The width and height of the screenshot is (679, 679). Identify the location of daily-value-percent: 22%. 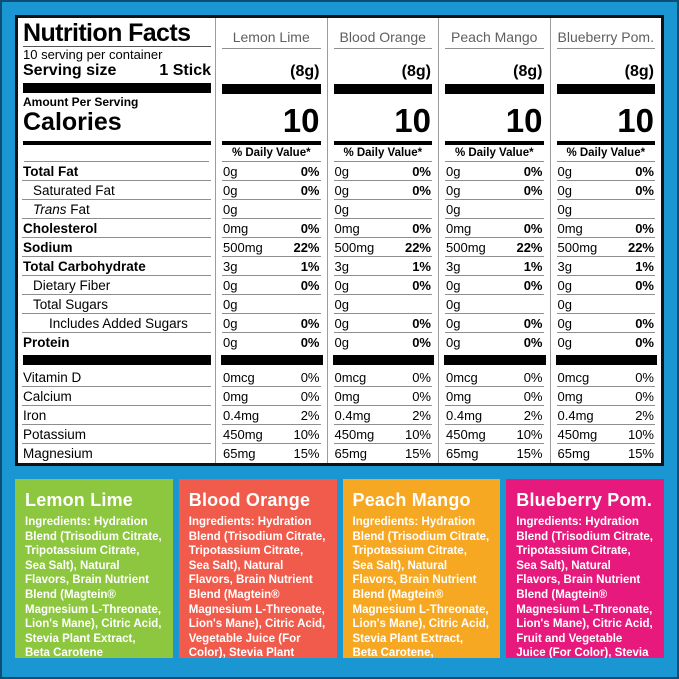
(417, 247).